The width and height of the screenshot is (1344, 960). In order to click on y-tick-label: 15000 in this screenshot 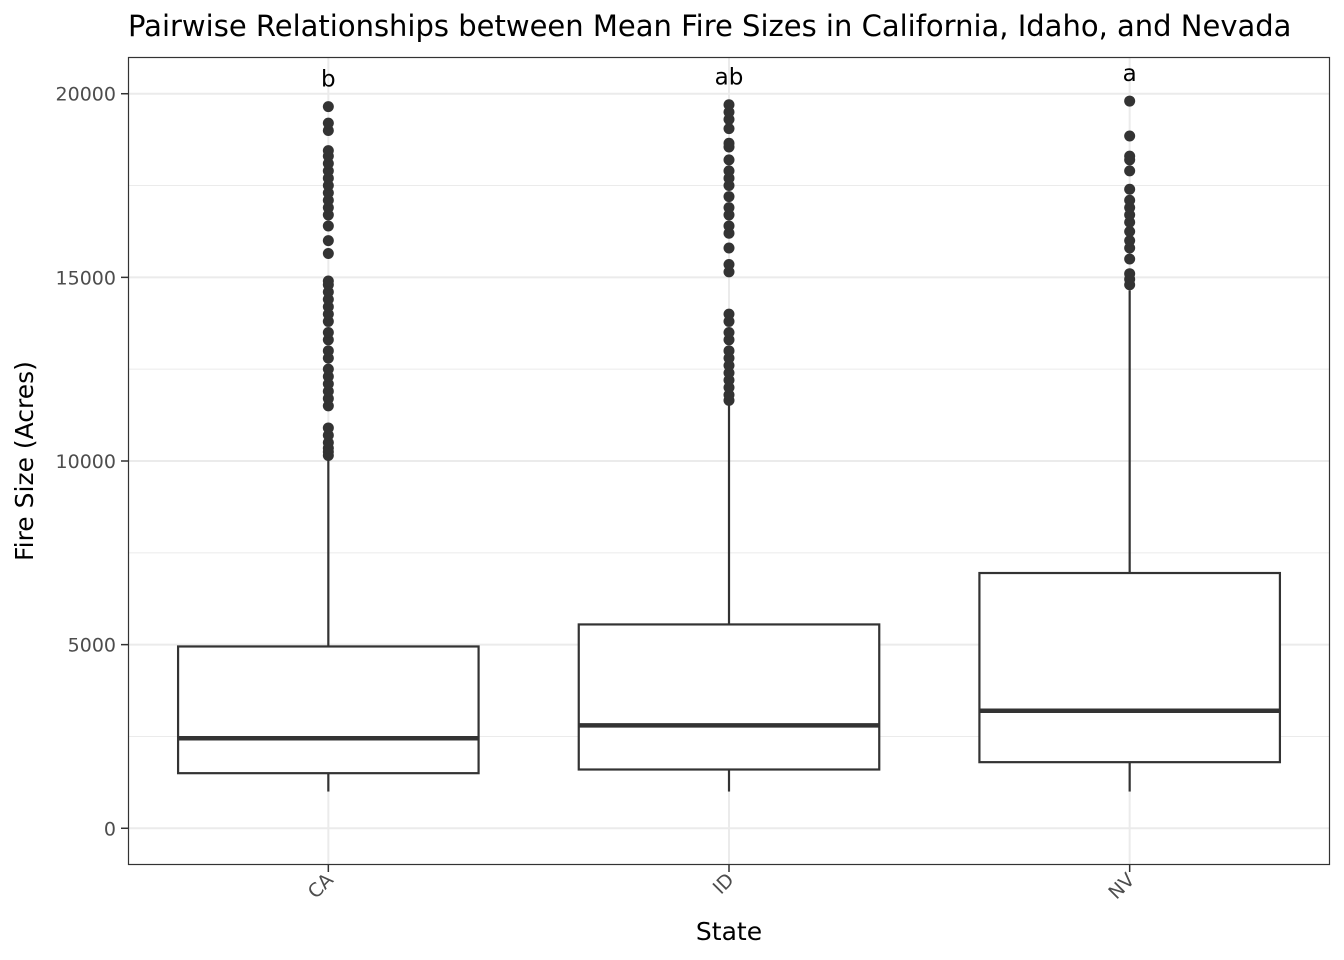, I will do `click(86, 278)`.